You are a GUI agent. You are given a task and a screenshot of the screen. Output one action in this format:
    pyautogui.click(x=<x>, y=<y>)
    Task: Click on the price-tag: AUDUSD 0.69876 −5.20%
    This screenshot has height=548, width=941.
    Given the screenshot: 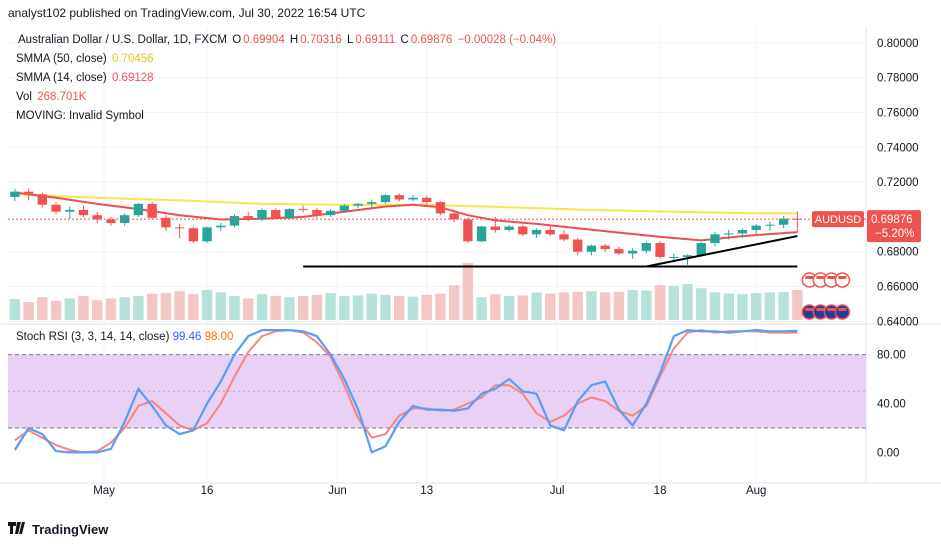 What is the action you would take?
    pyautogui.click(x=464, y=226)
    